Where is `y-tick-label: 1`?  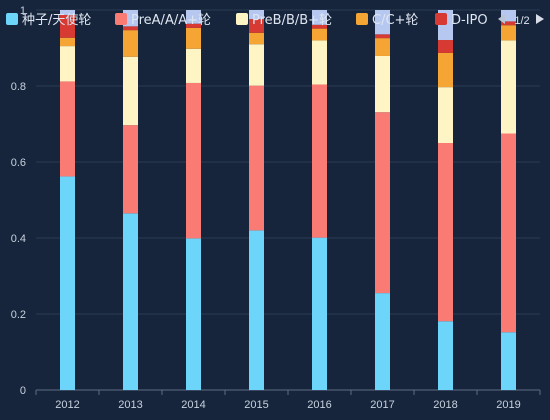
y-tick-label: 1 is located at coordinates (23, 11).